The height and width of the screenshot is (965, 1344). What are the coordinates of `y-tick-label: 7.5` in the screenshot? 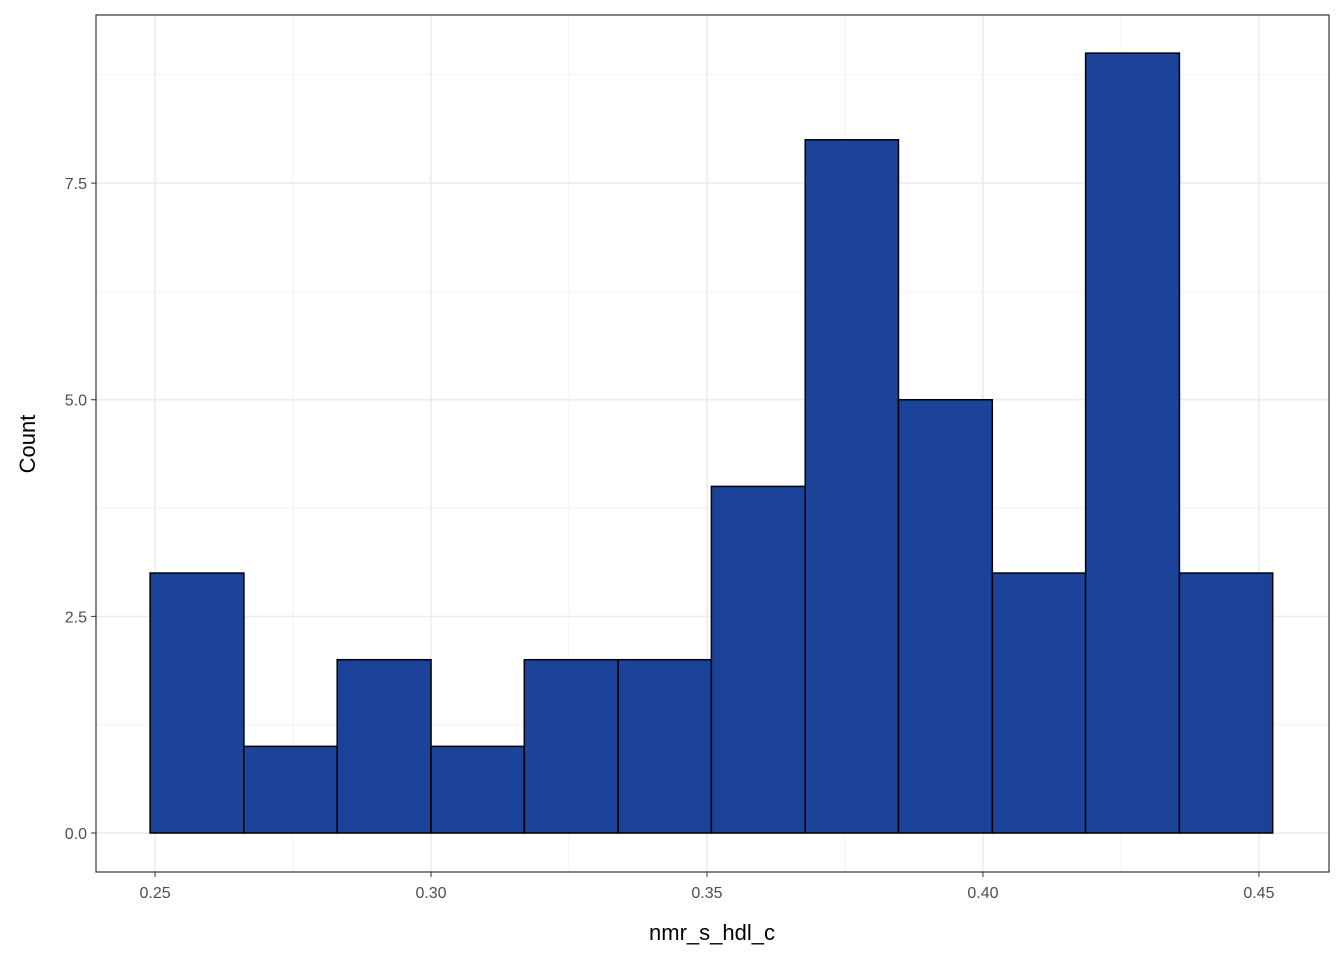 It's located at (76, 184).